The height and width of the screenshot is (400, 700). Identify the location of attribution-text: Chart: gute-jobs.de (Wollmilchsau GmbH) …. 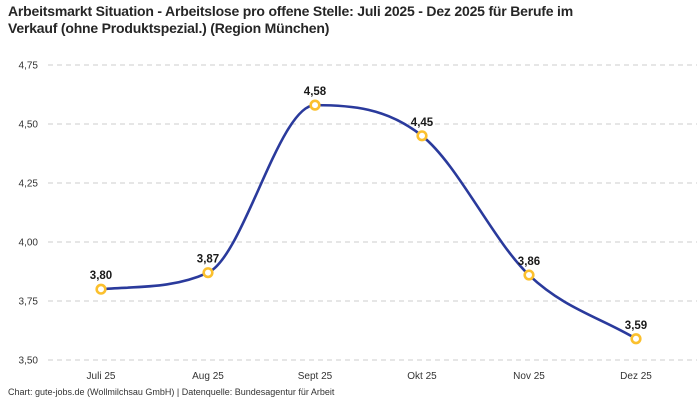
(171, 392).